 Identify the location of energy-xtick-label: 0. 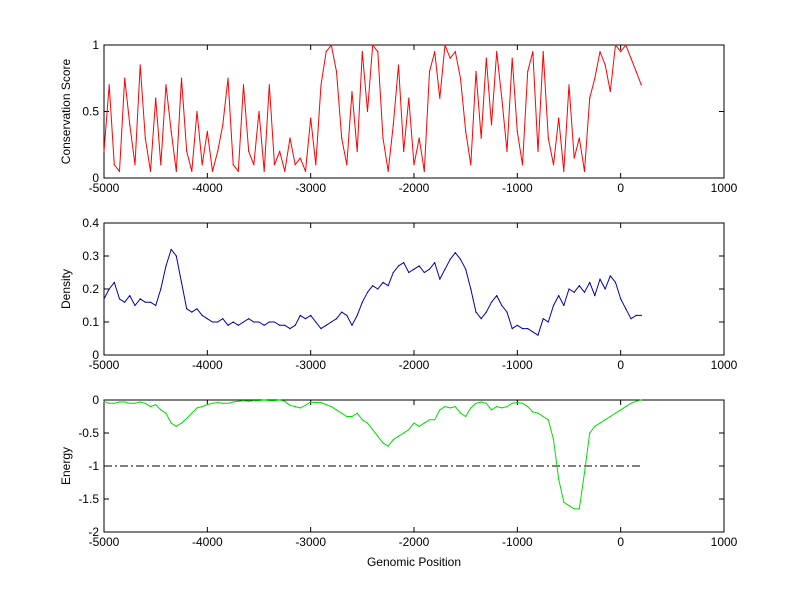
(620, 542).